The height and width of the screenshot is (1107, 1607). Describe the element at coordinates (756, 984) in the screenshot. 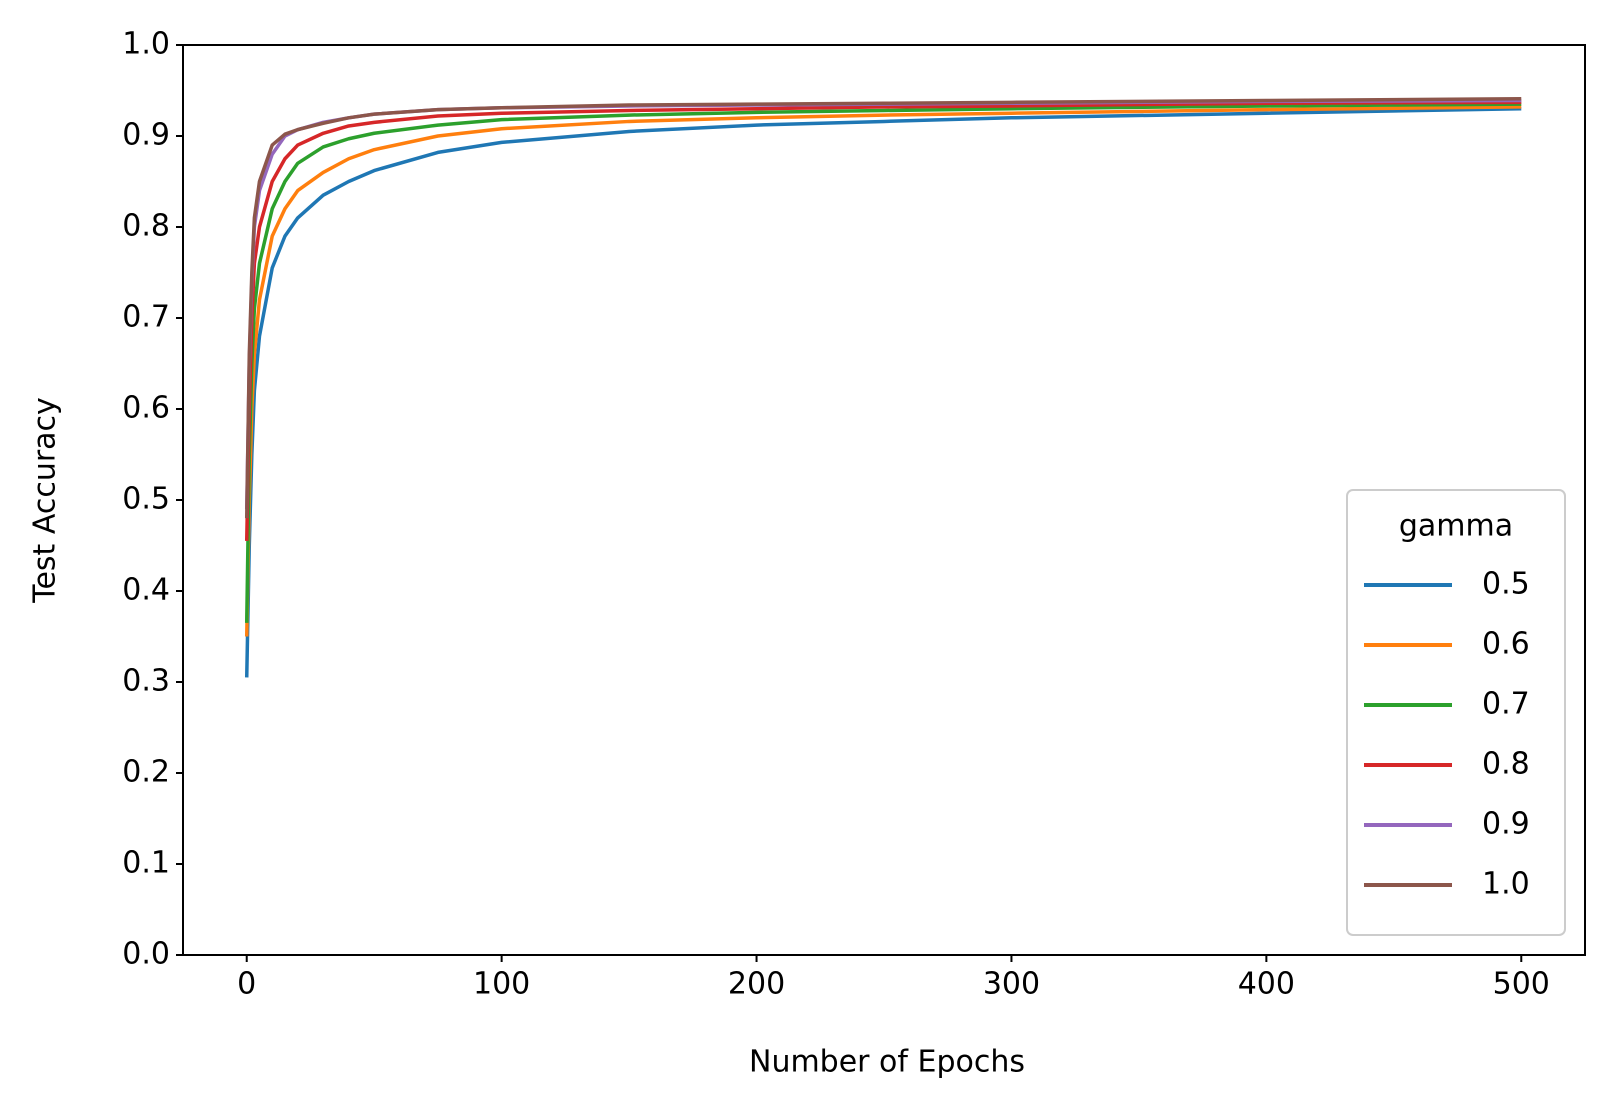

I see `x-tick-label: 200` at that location.